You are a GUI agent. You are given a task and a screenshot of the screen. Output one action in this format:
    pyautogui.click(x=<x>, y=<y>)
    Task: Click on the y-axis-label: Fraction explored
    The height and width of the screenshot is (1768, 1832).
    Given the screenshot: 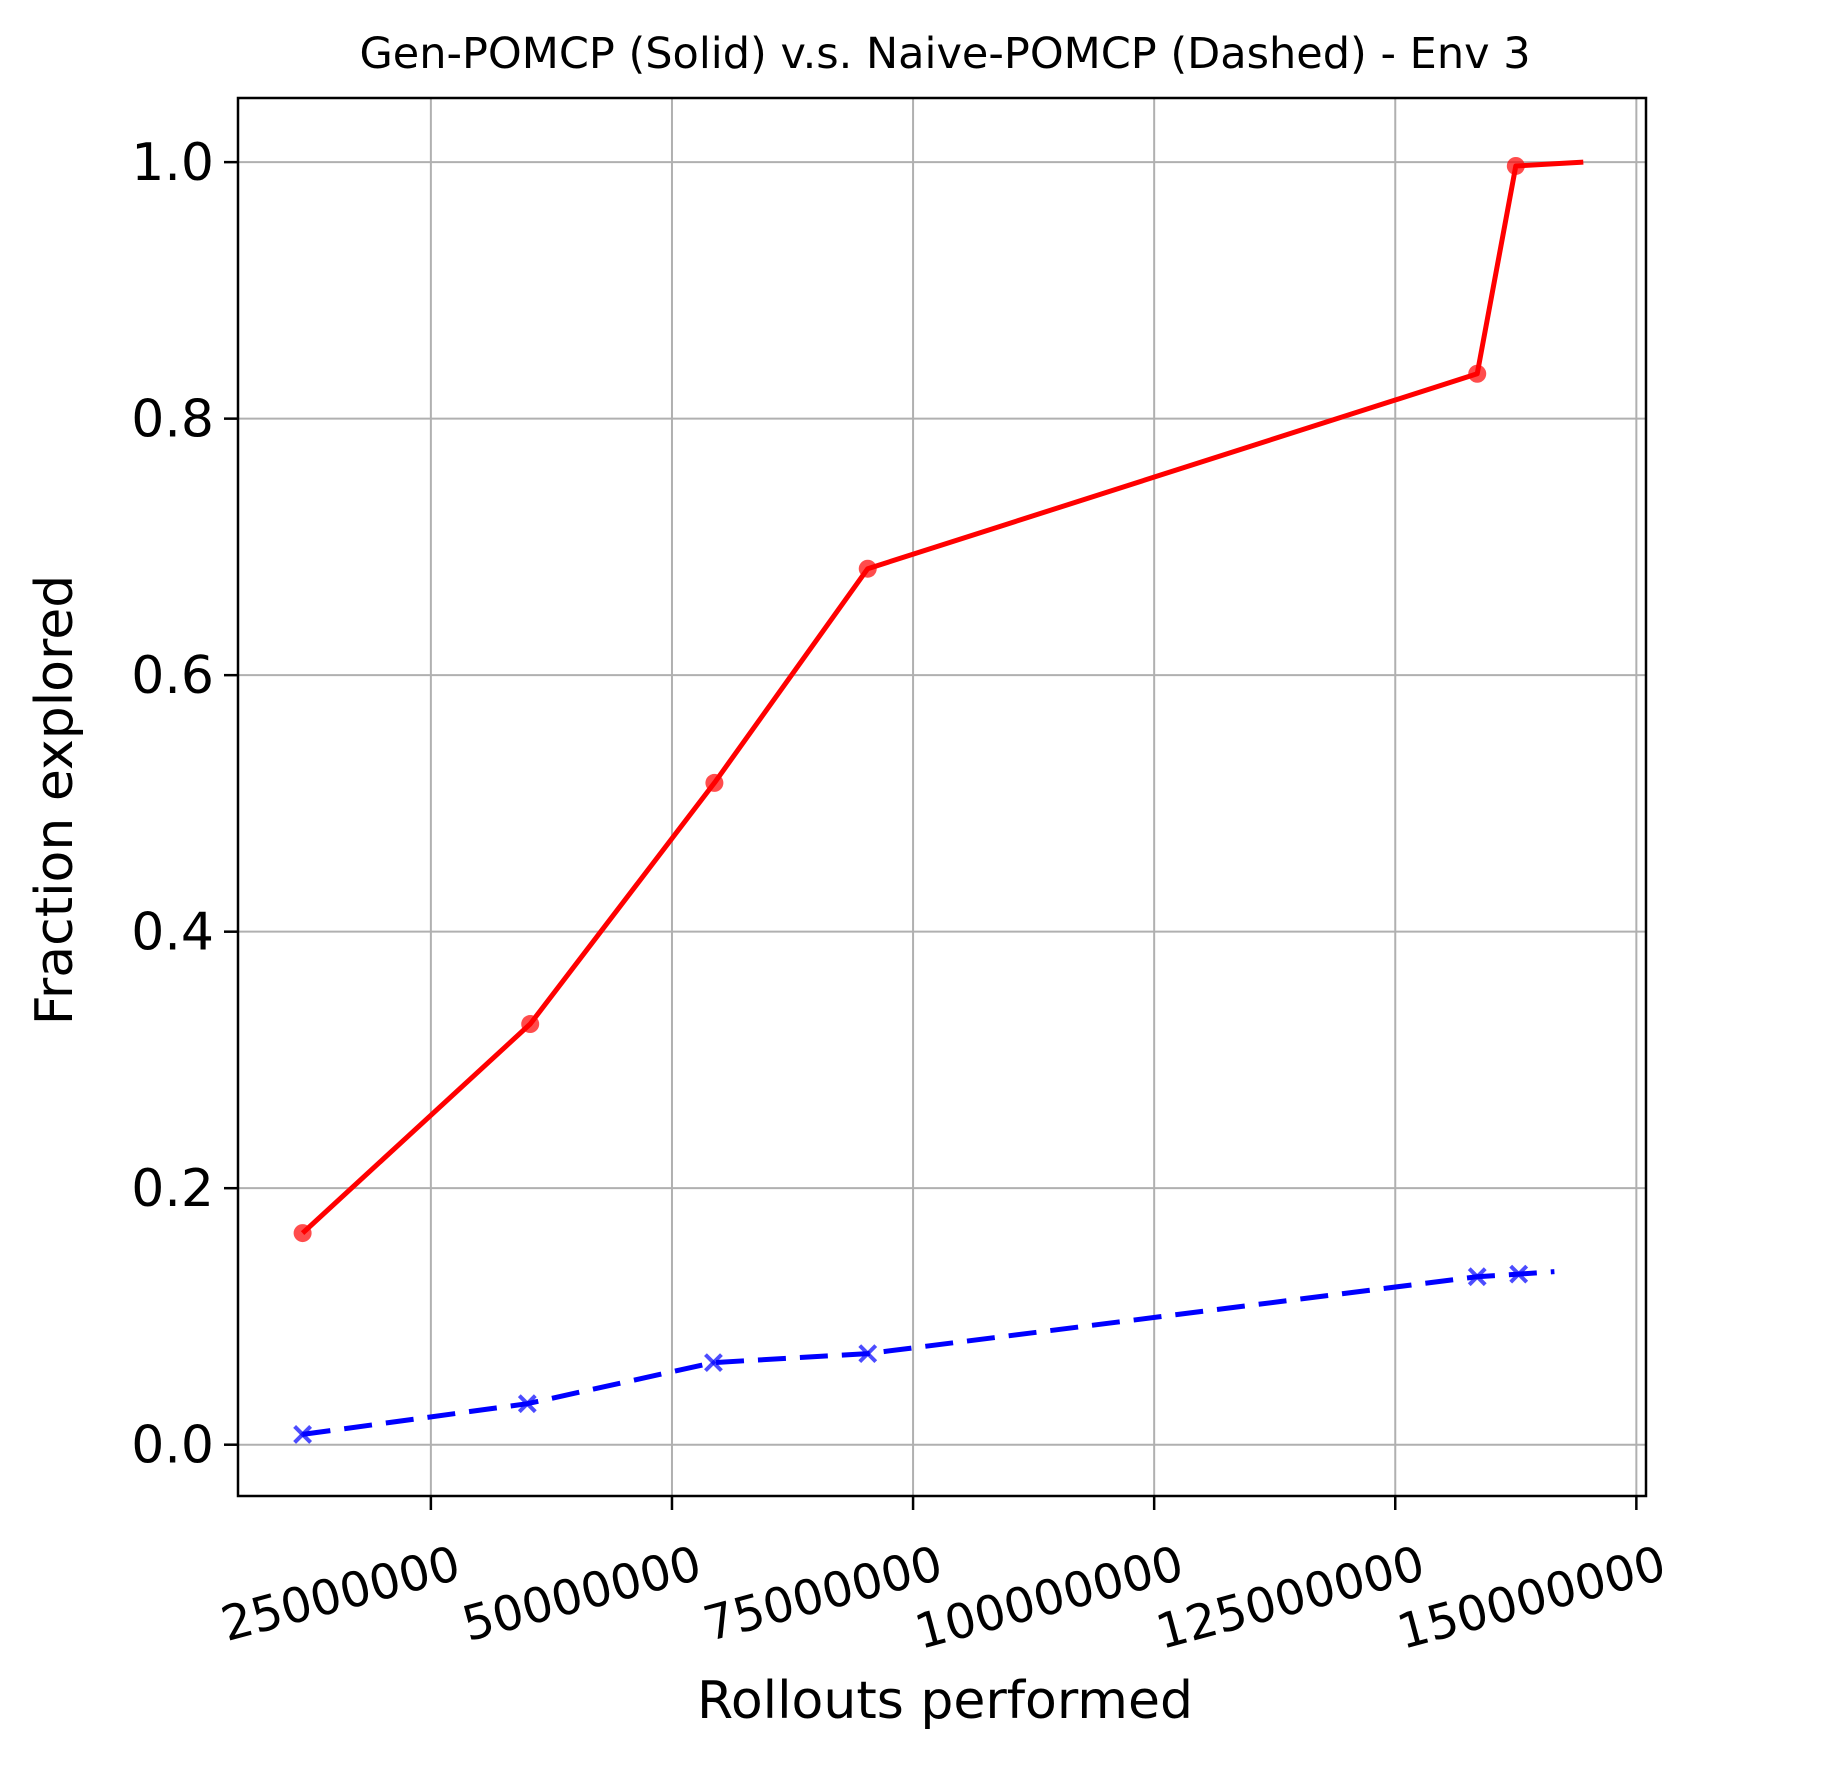 What is the action you would take?
    pyautogui.click(x=55, y=800)
    